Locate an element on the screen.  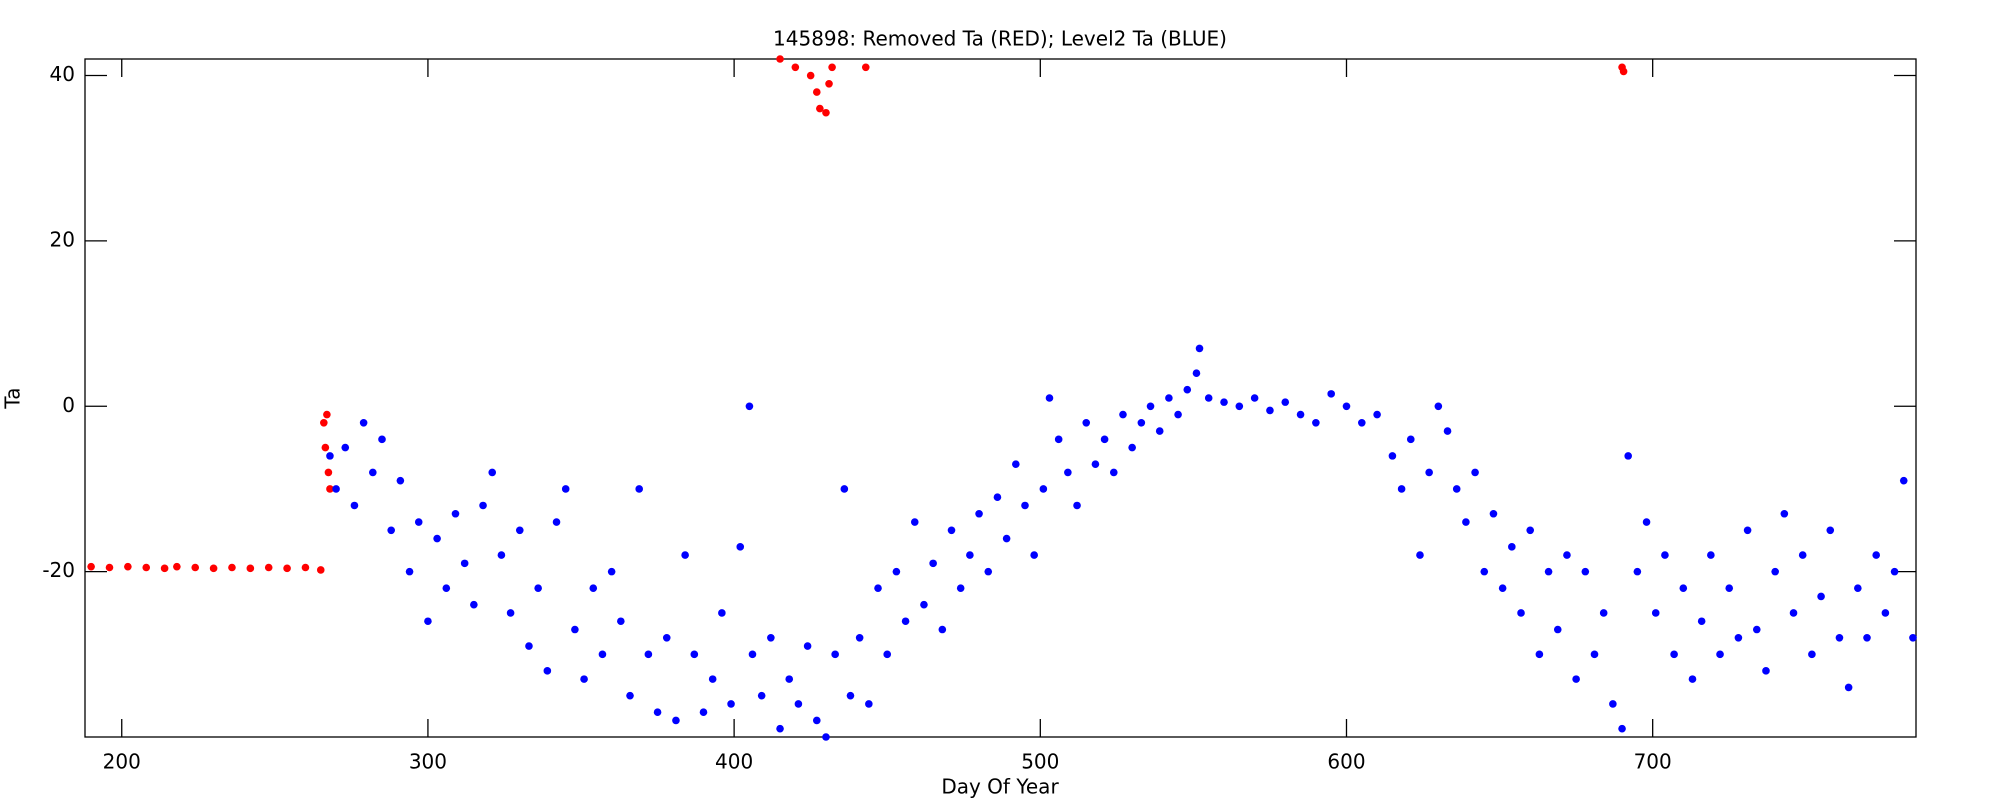
x-tick-label: 600 is located at coordinates (1346, 762).